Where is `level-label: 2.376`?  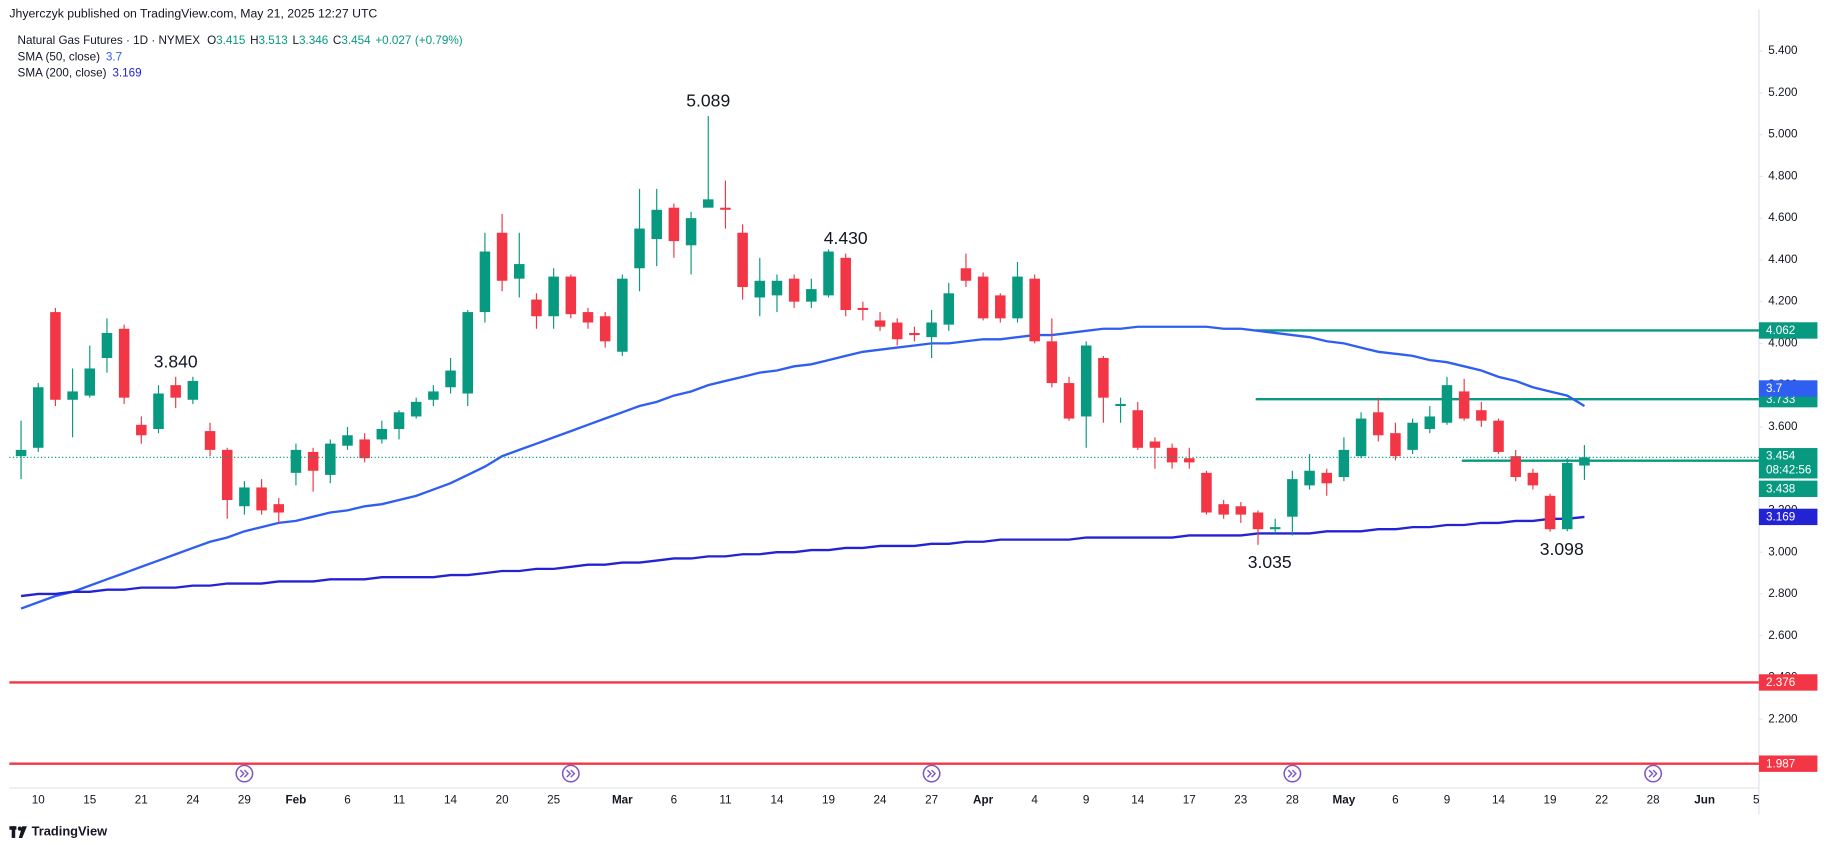
level-label: 2.376 is located at coordinates (1780, 682).